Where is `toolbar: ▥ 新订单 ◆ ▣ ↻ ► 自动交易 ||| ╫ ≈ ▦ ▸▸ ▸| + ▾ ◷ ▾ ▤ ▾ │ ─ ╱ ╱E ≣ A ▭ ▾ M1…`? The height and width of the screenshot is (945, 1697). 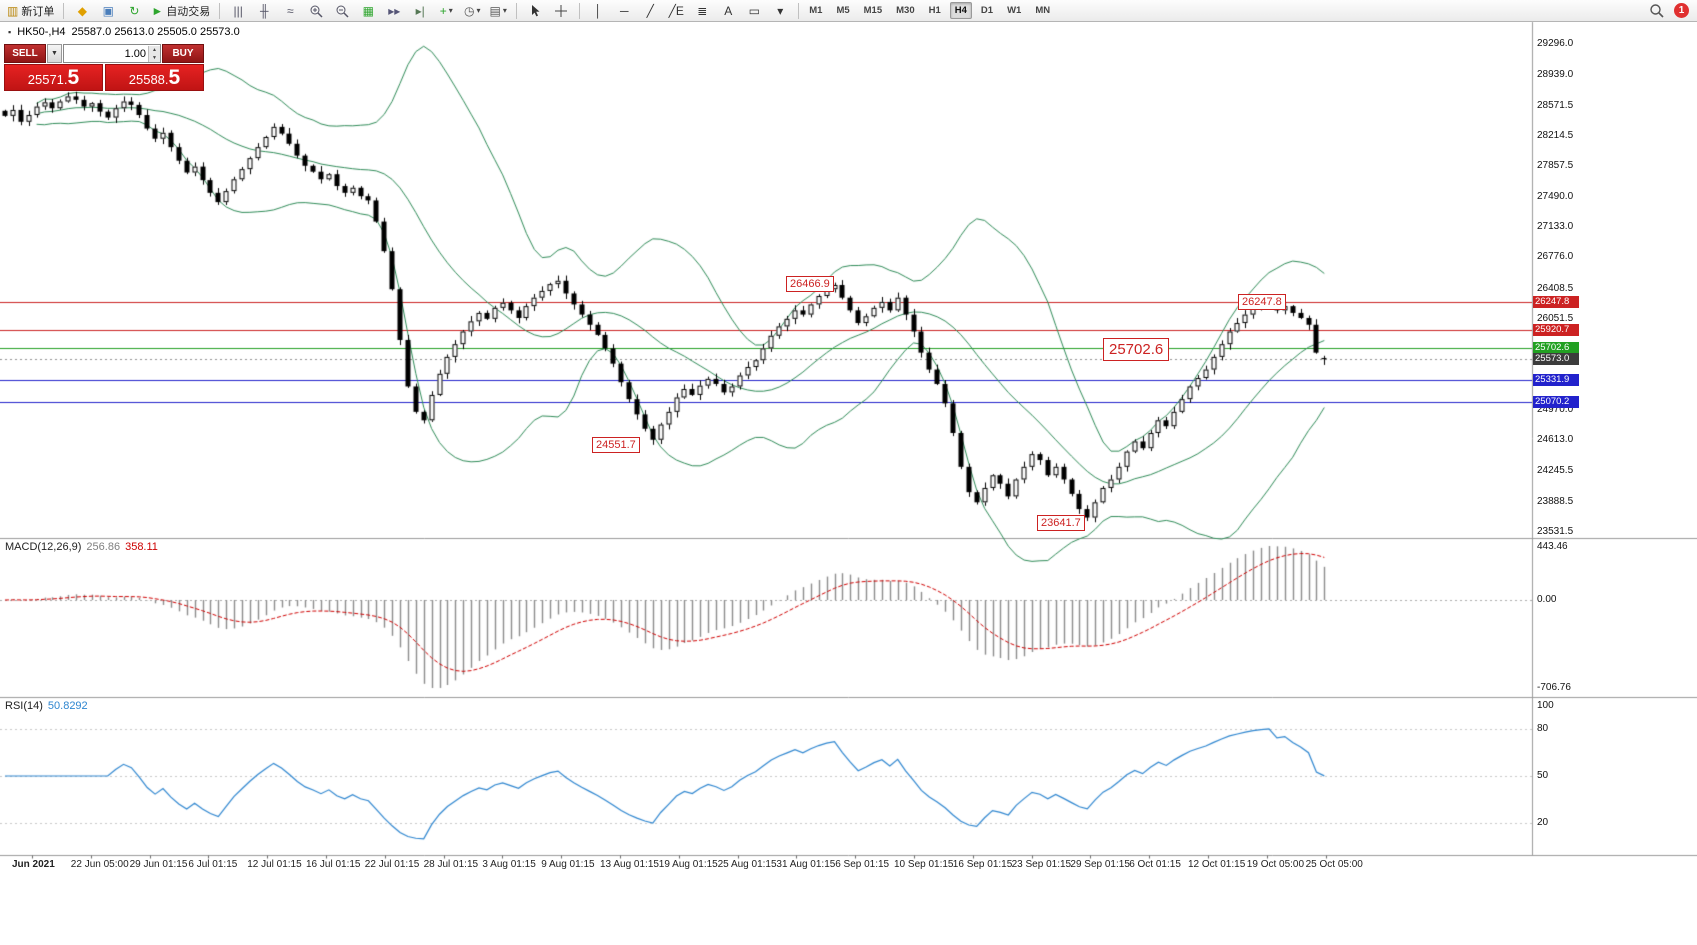
toolbar: ▥ 新订单 ◆ ▣ ↻ ► 自动交易 ||| ╫ ≈ ▦ ▸▸ ▸| + ▾ ◷ ▾ ▤ ▾ │ ─ ╱ ╱E ≣ A ▭ ▾ M1… is located at coordinates (848, 11).